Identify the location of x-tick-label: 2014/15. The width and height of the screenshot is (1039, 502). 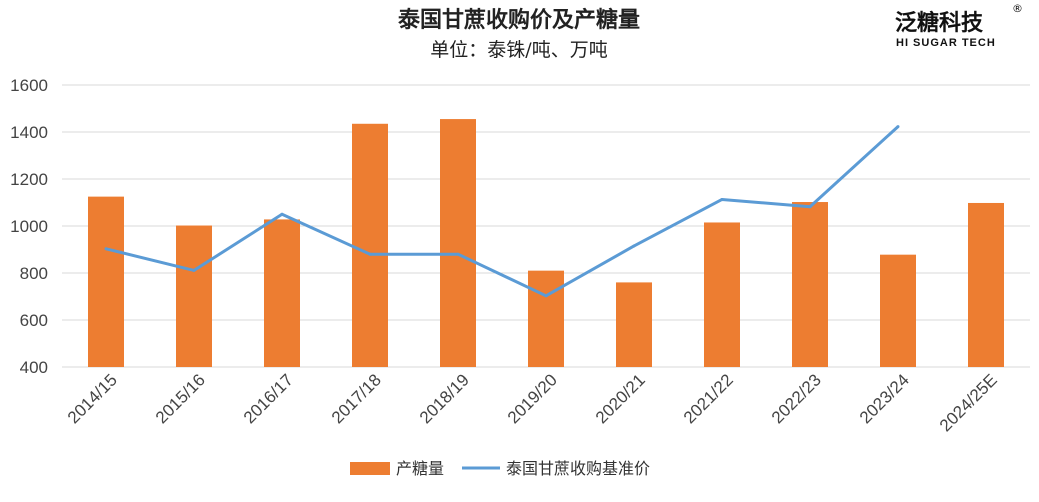
(92, 398).